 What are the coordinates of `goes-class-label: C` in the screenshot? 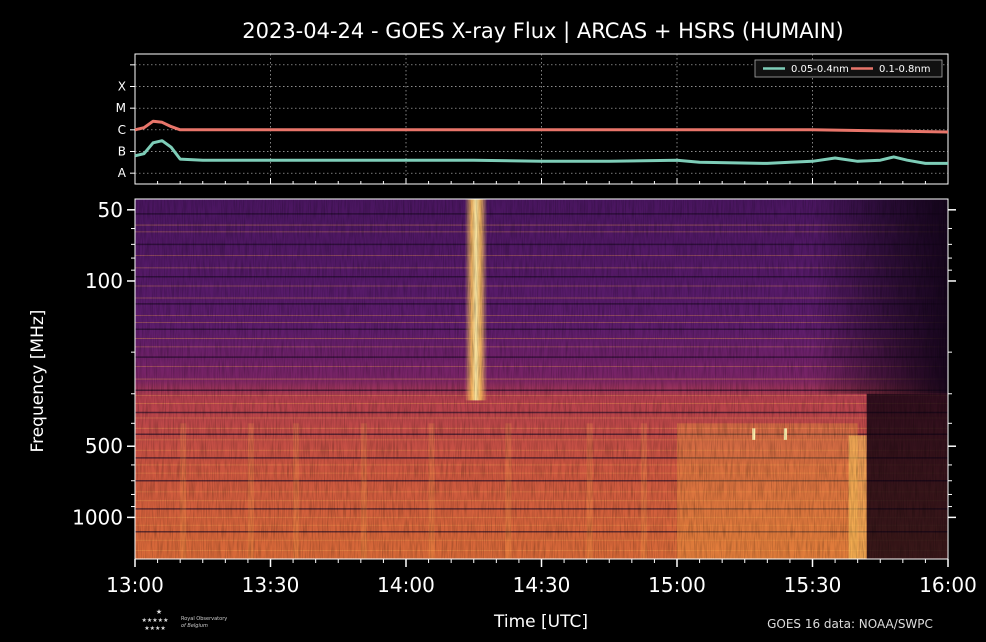 It's located at (122, 130).